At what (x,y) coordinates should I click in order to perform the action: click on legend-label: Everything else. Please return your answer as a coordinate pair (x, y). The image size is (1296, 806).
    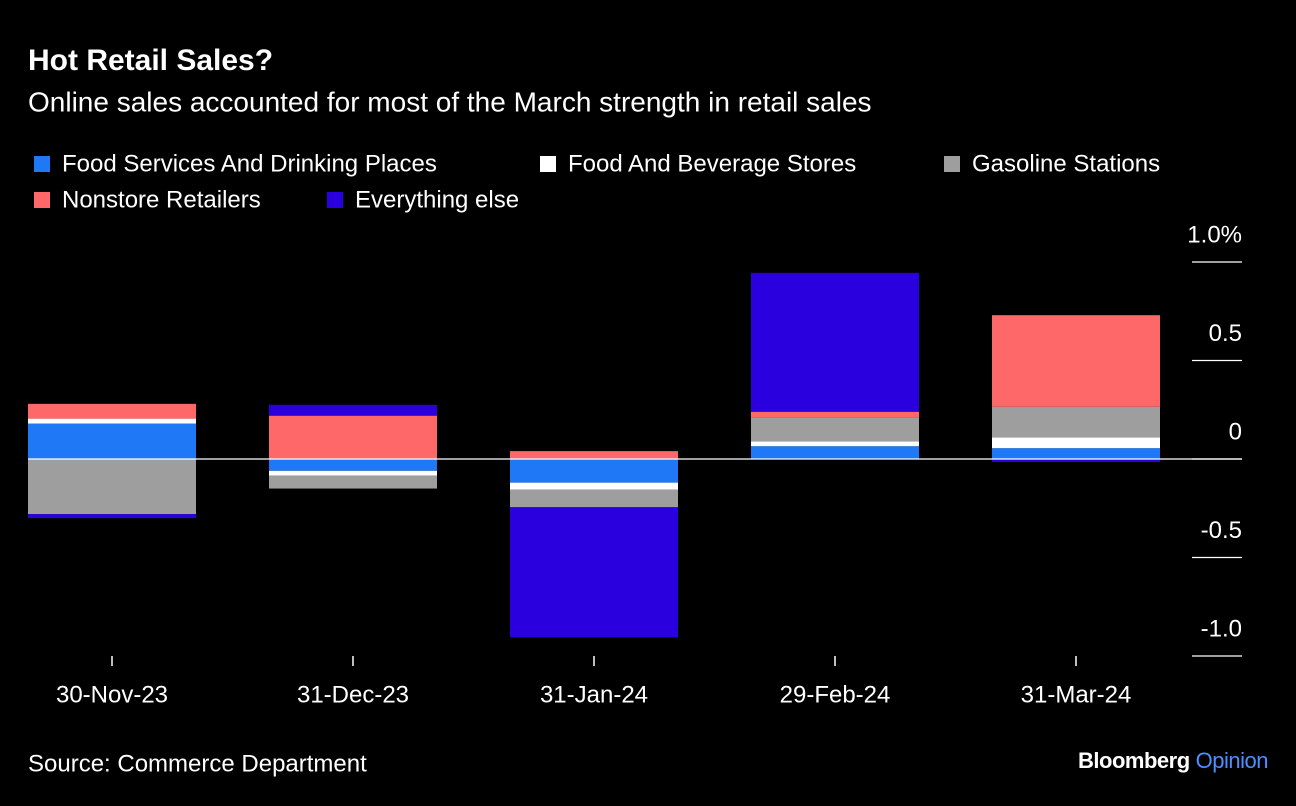
    Looking at the image, I should click on (437, 199).